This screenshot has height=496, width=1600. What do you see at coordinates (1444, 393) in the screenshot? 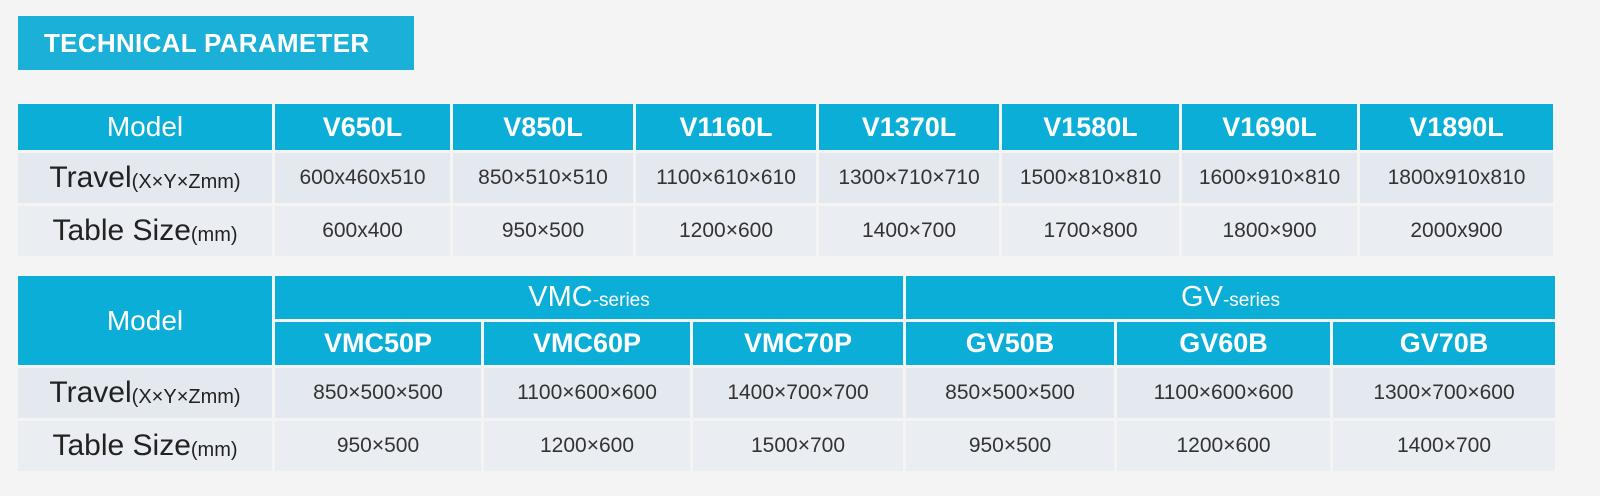
I see `travel-cell: 1300×700×600` at bounding box center [1444, 393].